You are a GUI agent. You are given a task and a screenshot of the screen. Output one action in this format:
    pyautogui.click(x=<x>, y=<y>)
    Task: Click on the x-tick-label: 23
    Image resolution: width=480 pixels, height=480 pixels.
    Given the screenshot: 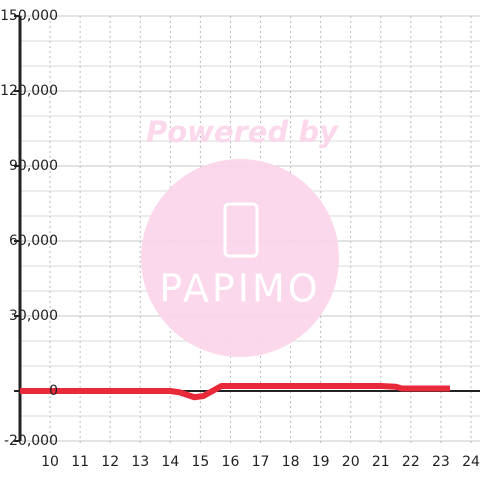 What is the action you would take?
    pyautogui.click(x=441, y=462)
    